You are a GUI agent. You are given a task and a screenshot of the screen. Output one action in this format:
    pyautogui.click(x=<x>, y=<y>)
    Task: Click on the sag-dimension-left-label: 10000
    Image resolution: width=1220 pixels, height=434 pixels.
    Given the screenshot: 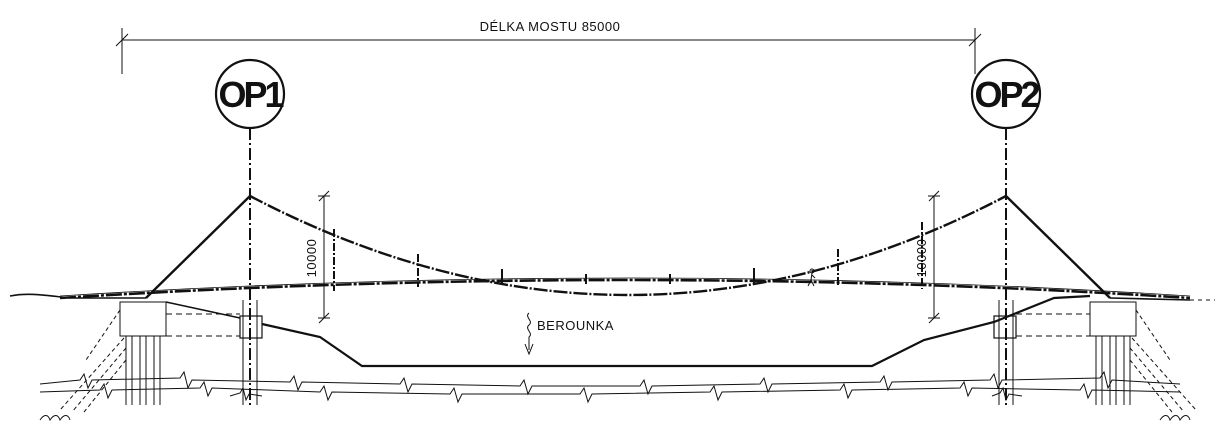 What is the action you would take?
    pyautogui.click(x=311, y=258)
    